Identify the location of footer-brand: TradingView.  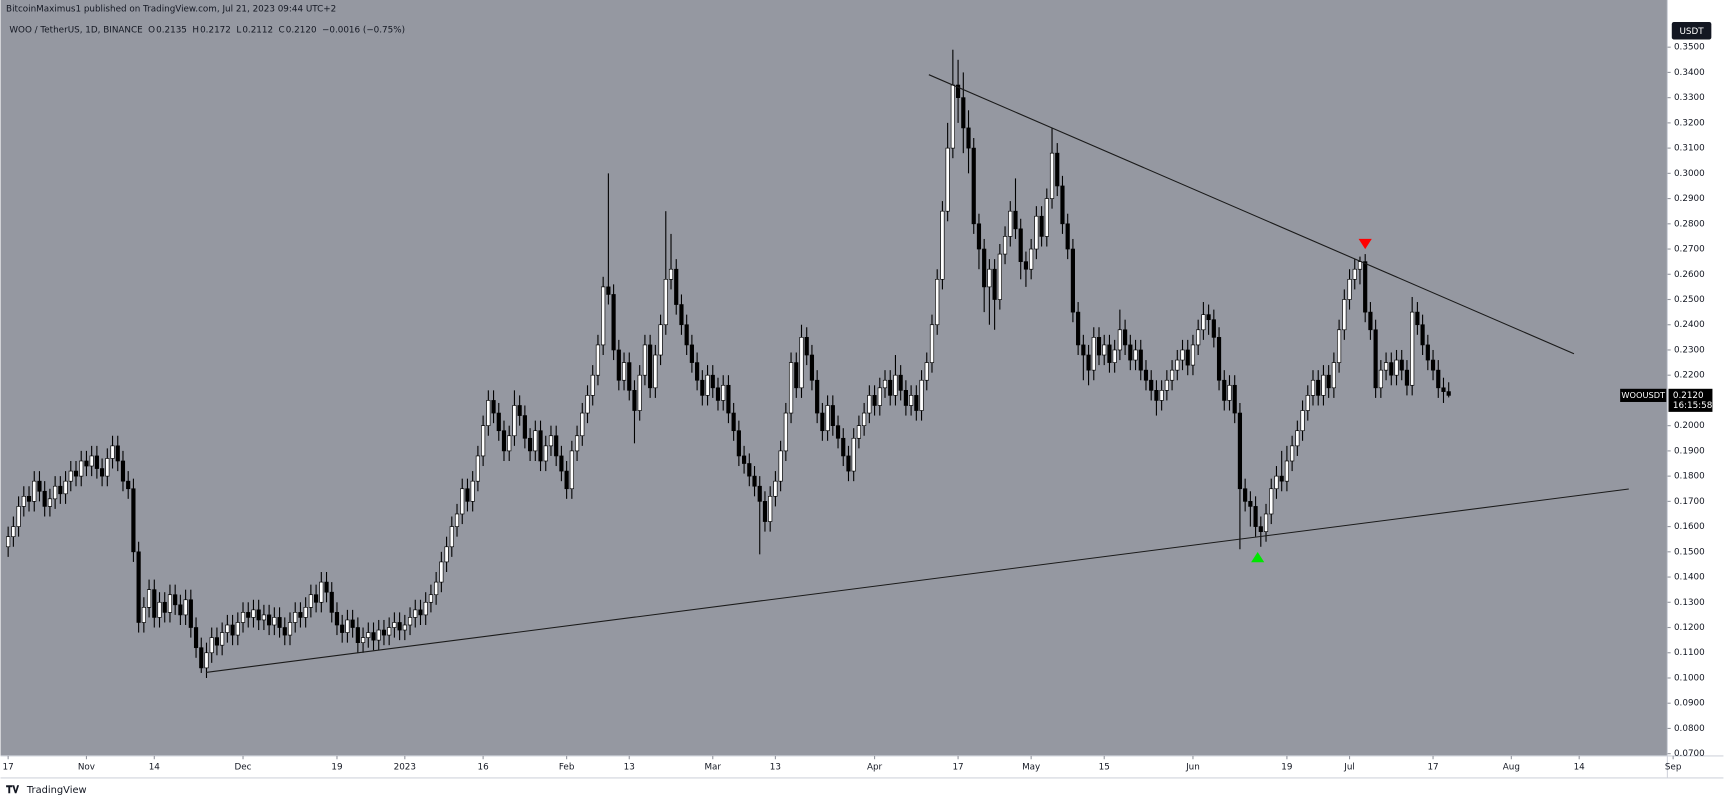
(56, 790).